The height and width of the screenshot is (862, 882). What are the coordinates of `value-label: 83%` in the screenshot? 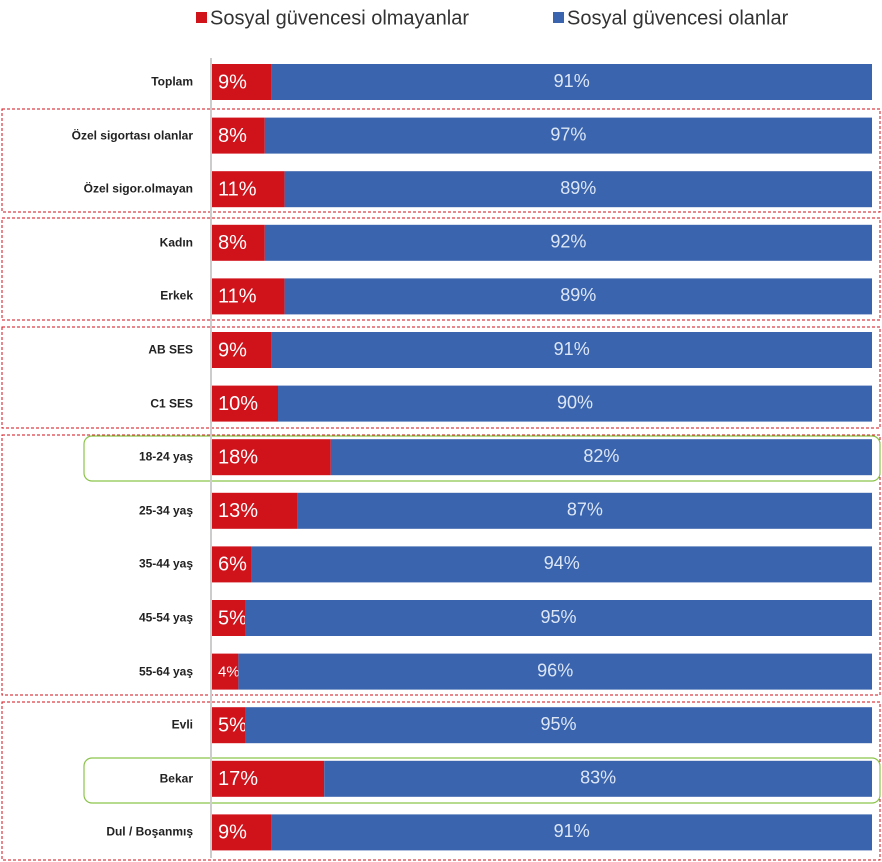 It's located at (598, 778).